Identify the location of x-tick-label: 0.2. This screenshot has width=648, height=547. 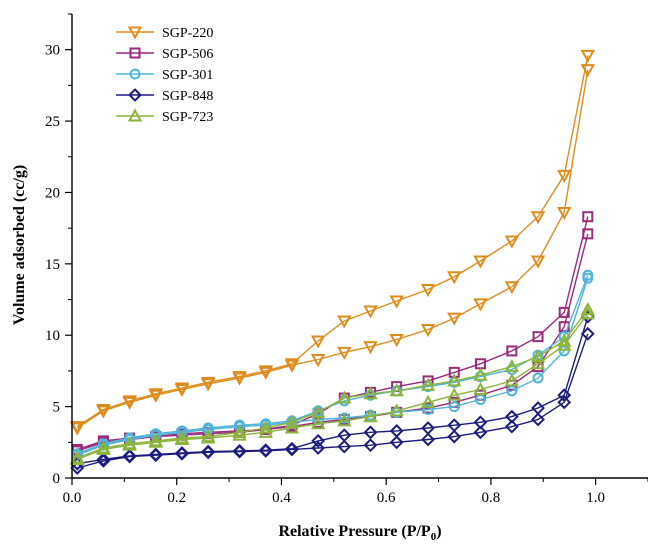
(176, 498).